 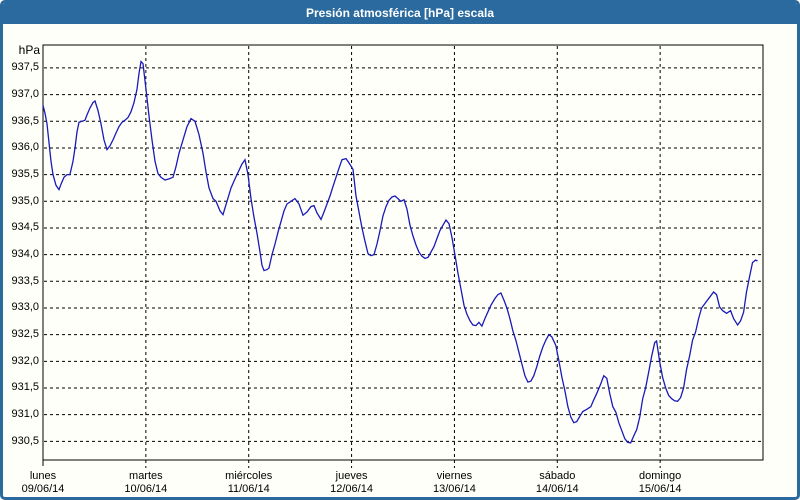 I want to click on x-tick-label: domingo 15/06/14, so click(x=660, y=483).